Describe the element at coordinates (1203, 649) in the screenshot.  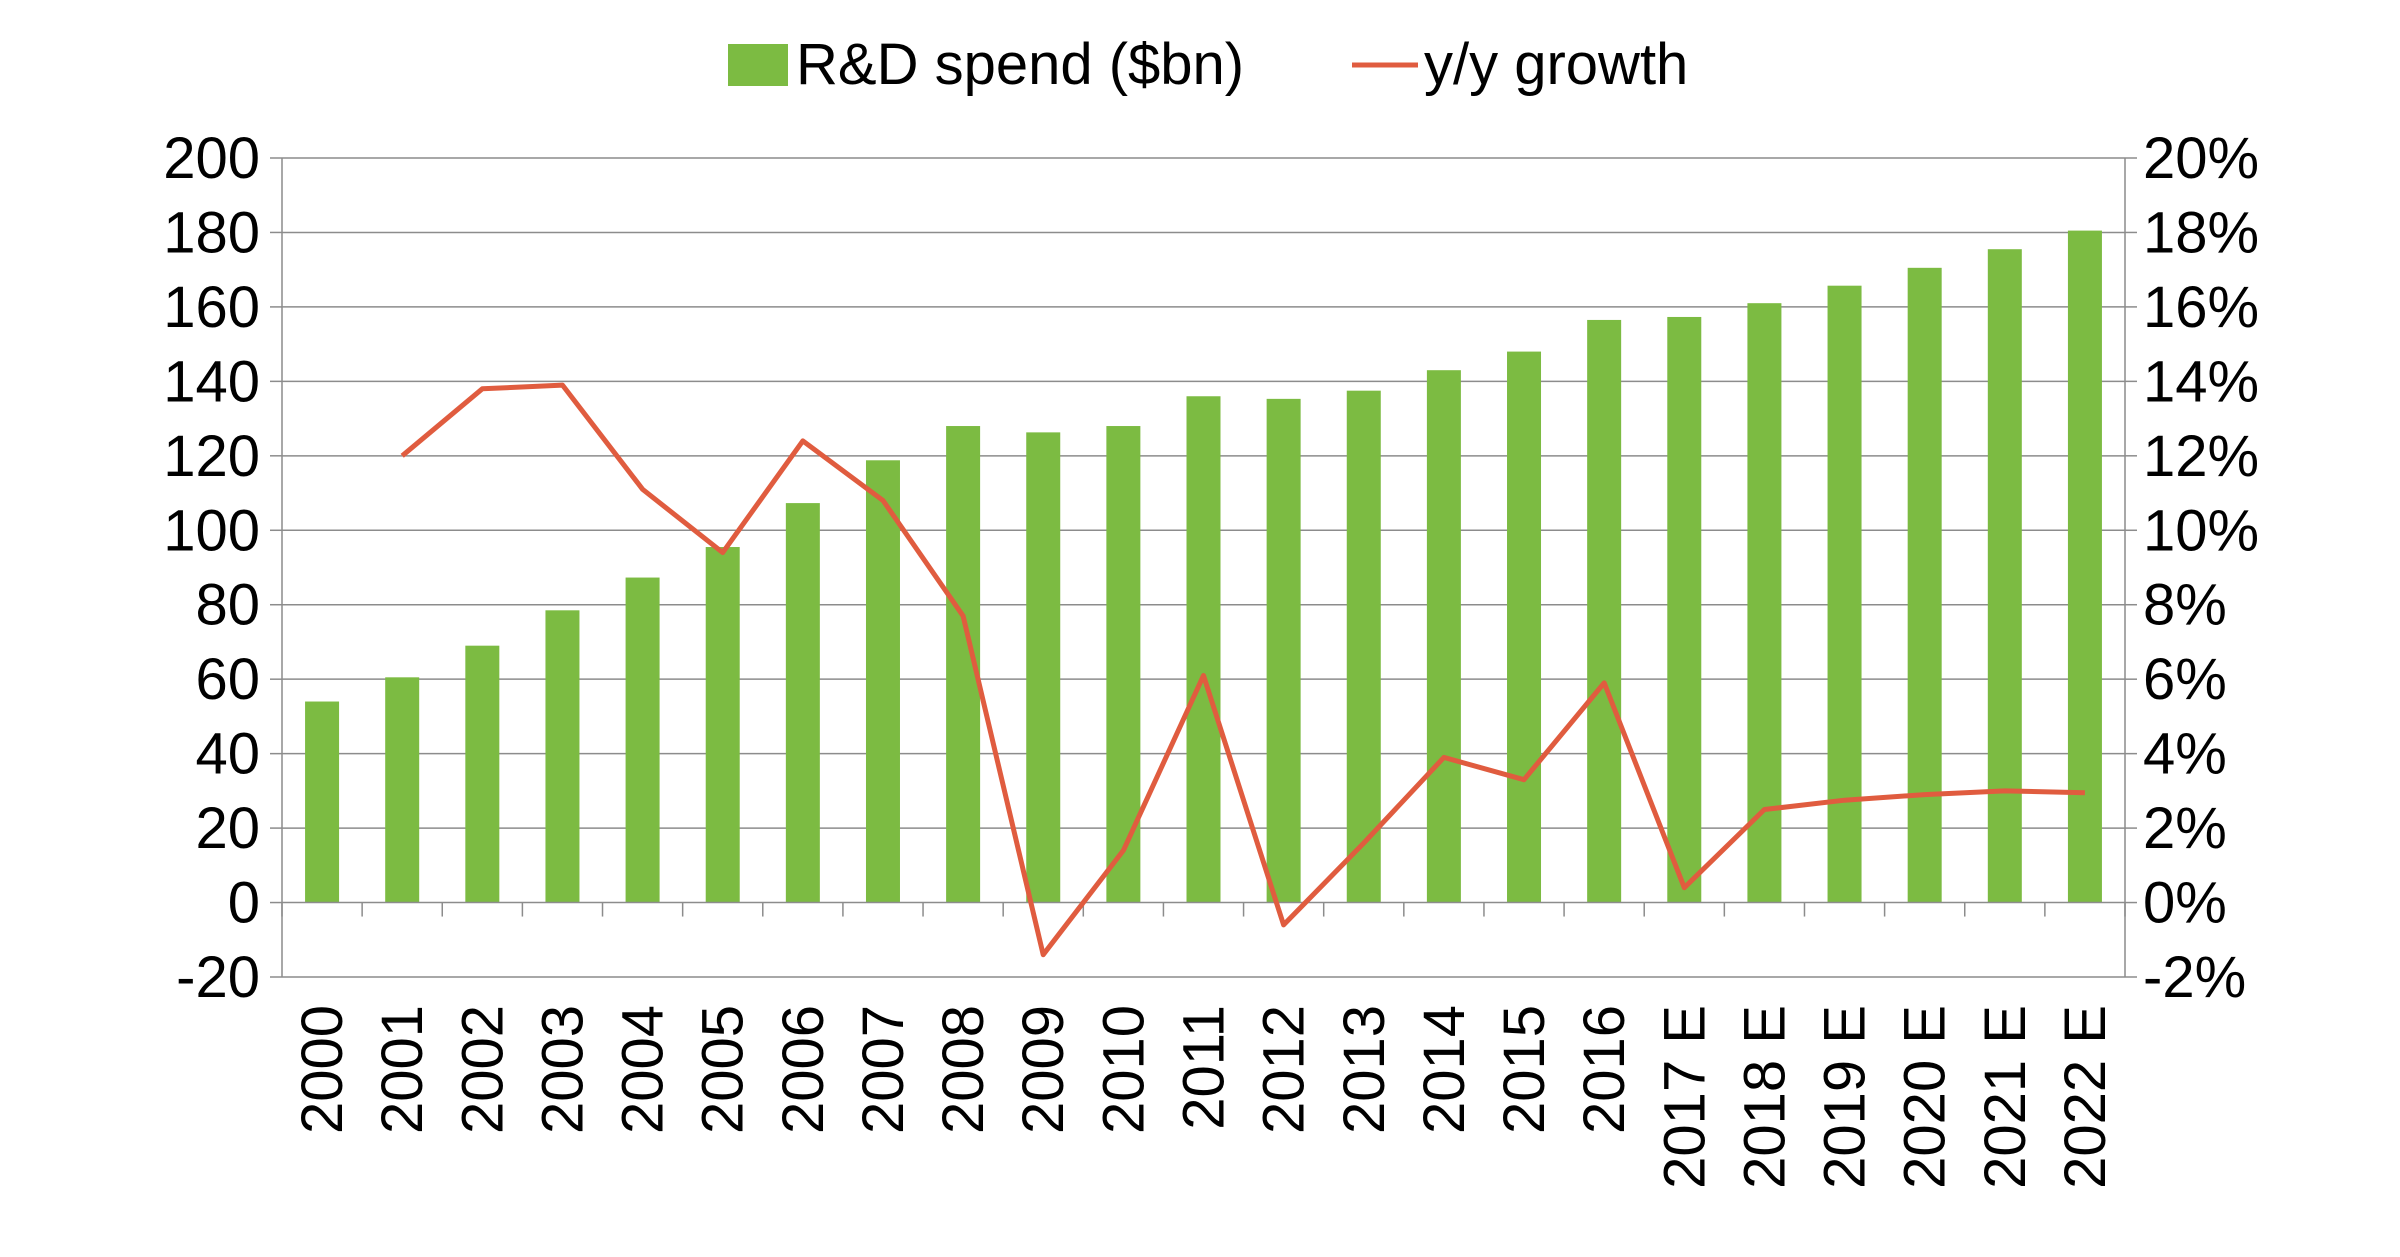
I see `bar-2011` at that location.